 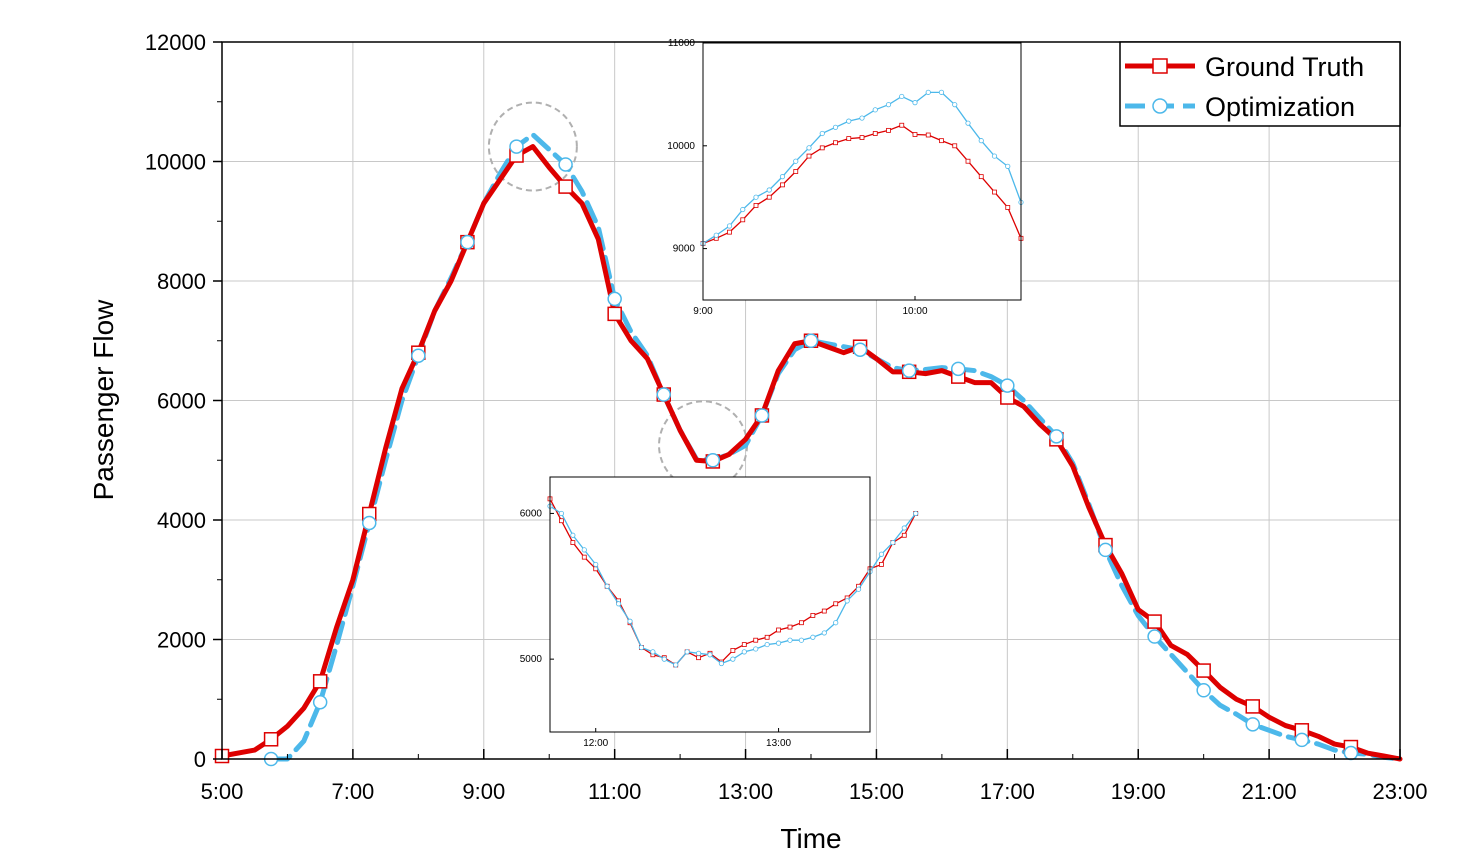 I want to click on legend-box, so click(x=1260, y=84).